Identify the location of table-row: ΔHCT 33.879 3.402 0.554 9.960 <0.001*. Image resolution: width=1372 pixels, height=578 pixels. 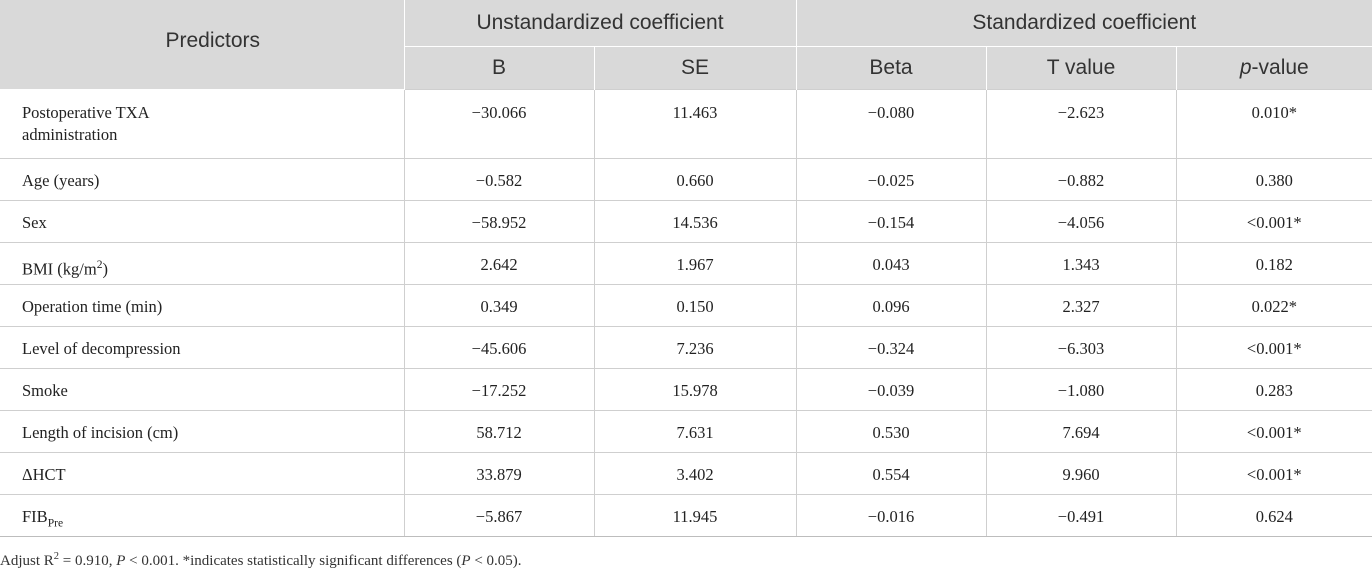
(686, 473).